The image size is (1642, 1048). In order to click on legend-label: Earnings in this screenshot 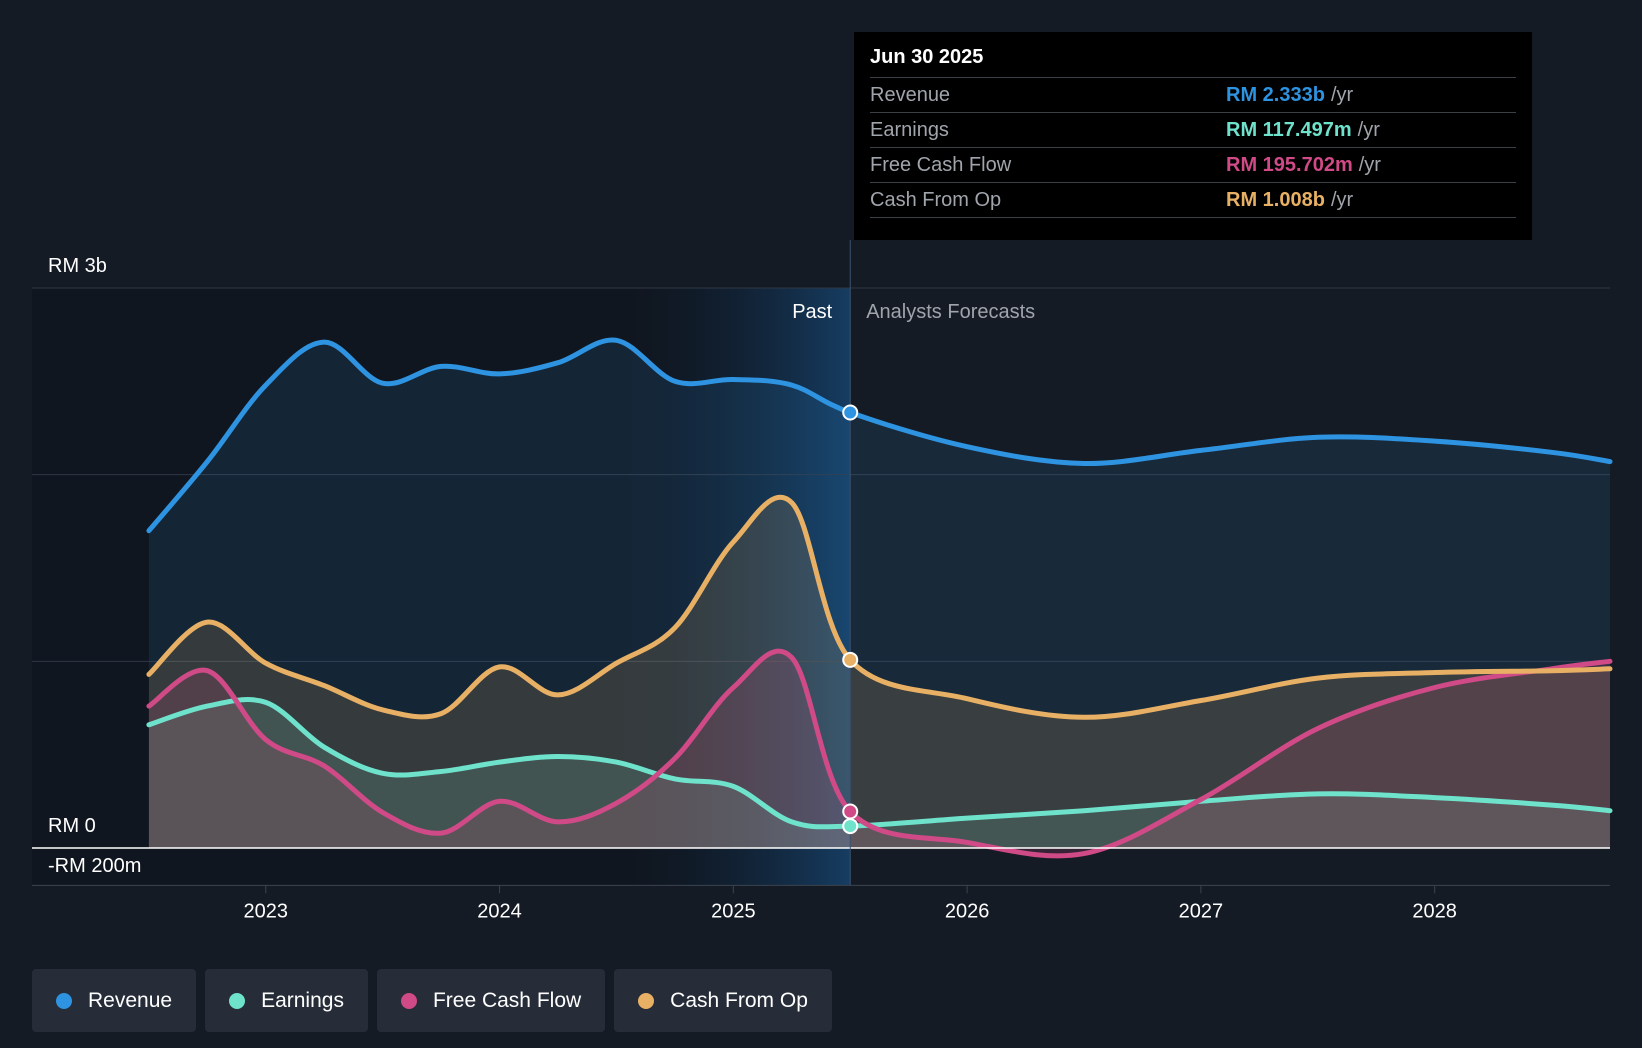, I will do `click(302, 1000)`.